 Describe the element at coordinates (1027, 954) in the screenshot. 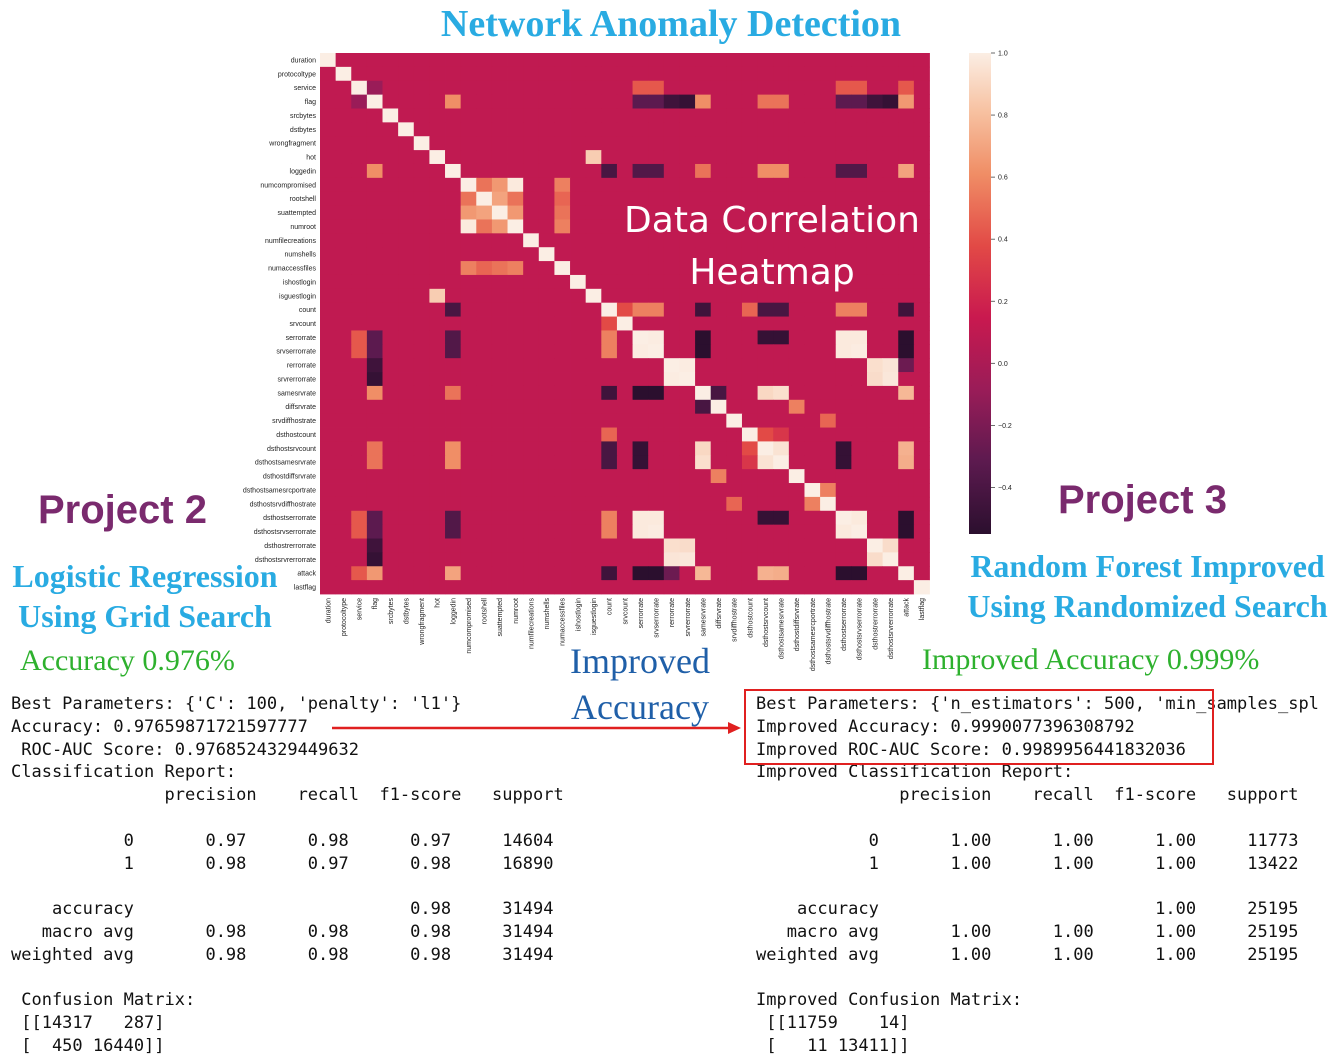

I see `project3-report-line: weighted avg 1.00 1.00 1.00 25195` at that location.